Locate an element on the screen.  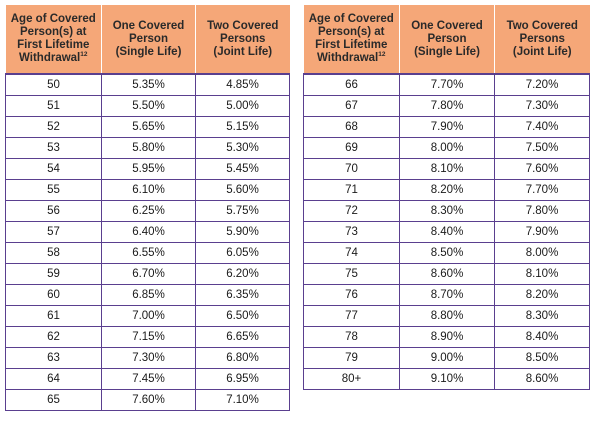
age-cell: 75 is located at coordinates (351, 274).